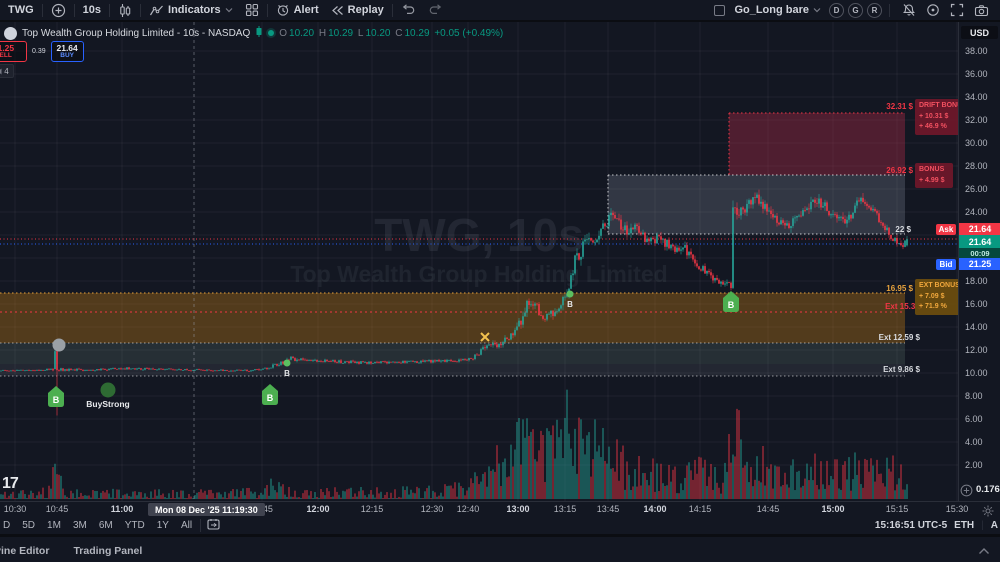  What do you see at coordinates (15, 509) in the screenshot?
I see `time-tick: 10:30` at bounding box center [15, 509].